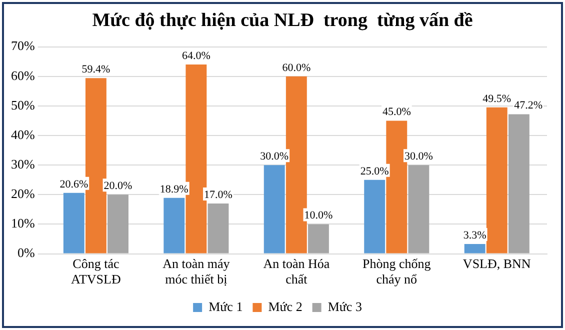 The height and width of the screenshot is (330, 565). What do you see at coordinates (22, 46) in the screenshot?
I see `y-tick-label: 70%` at bounding box center [22, 46].